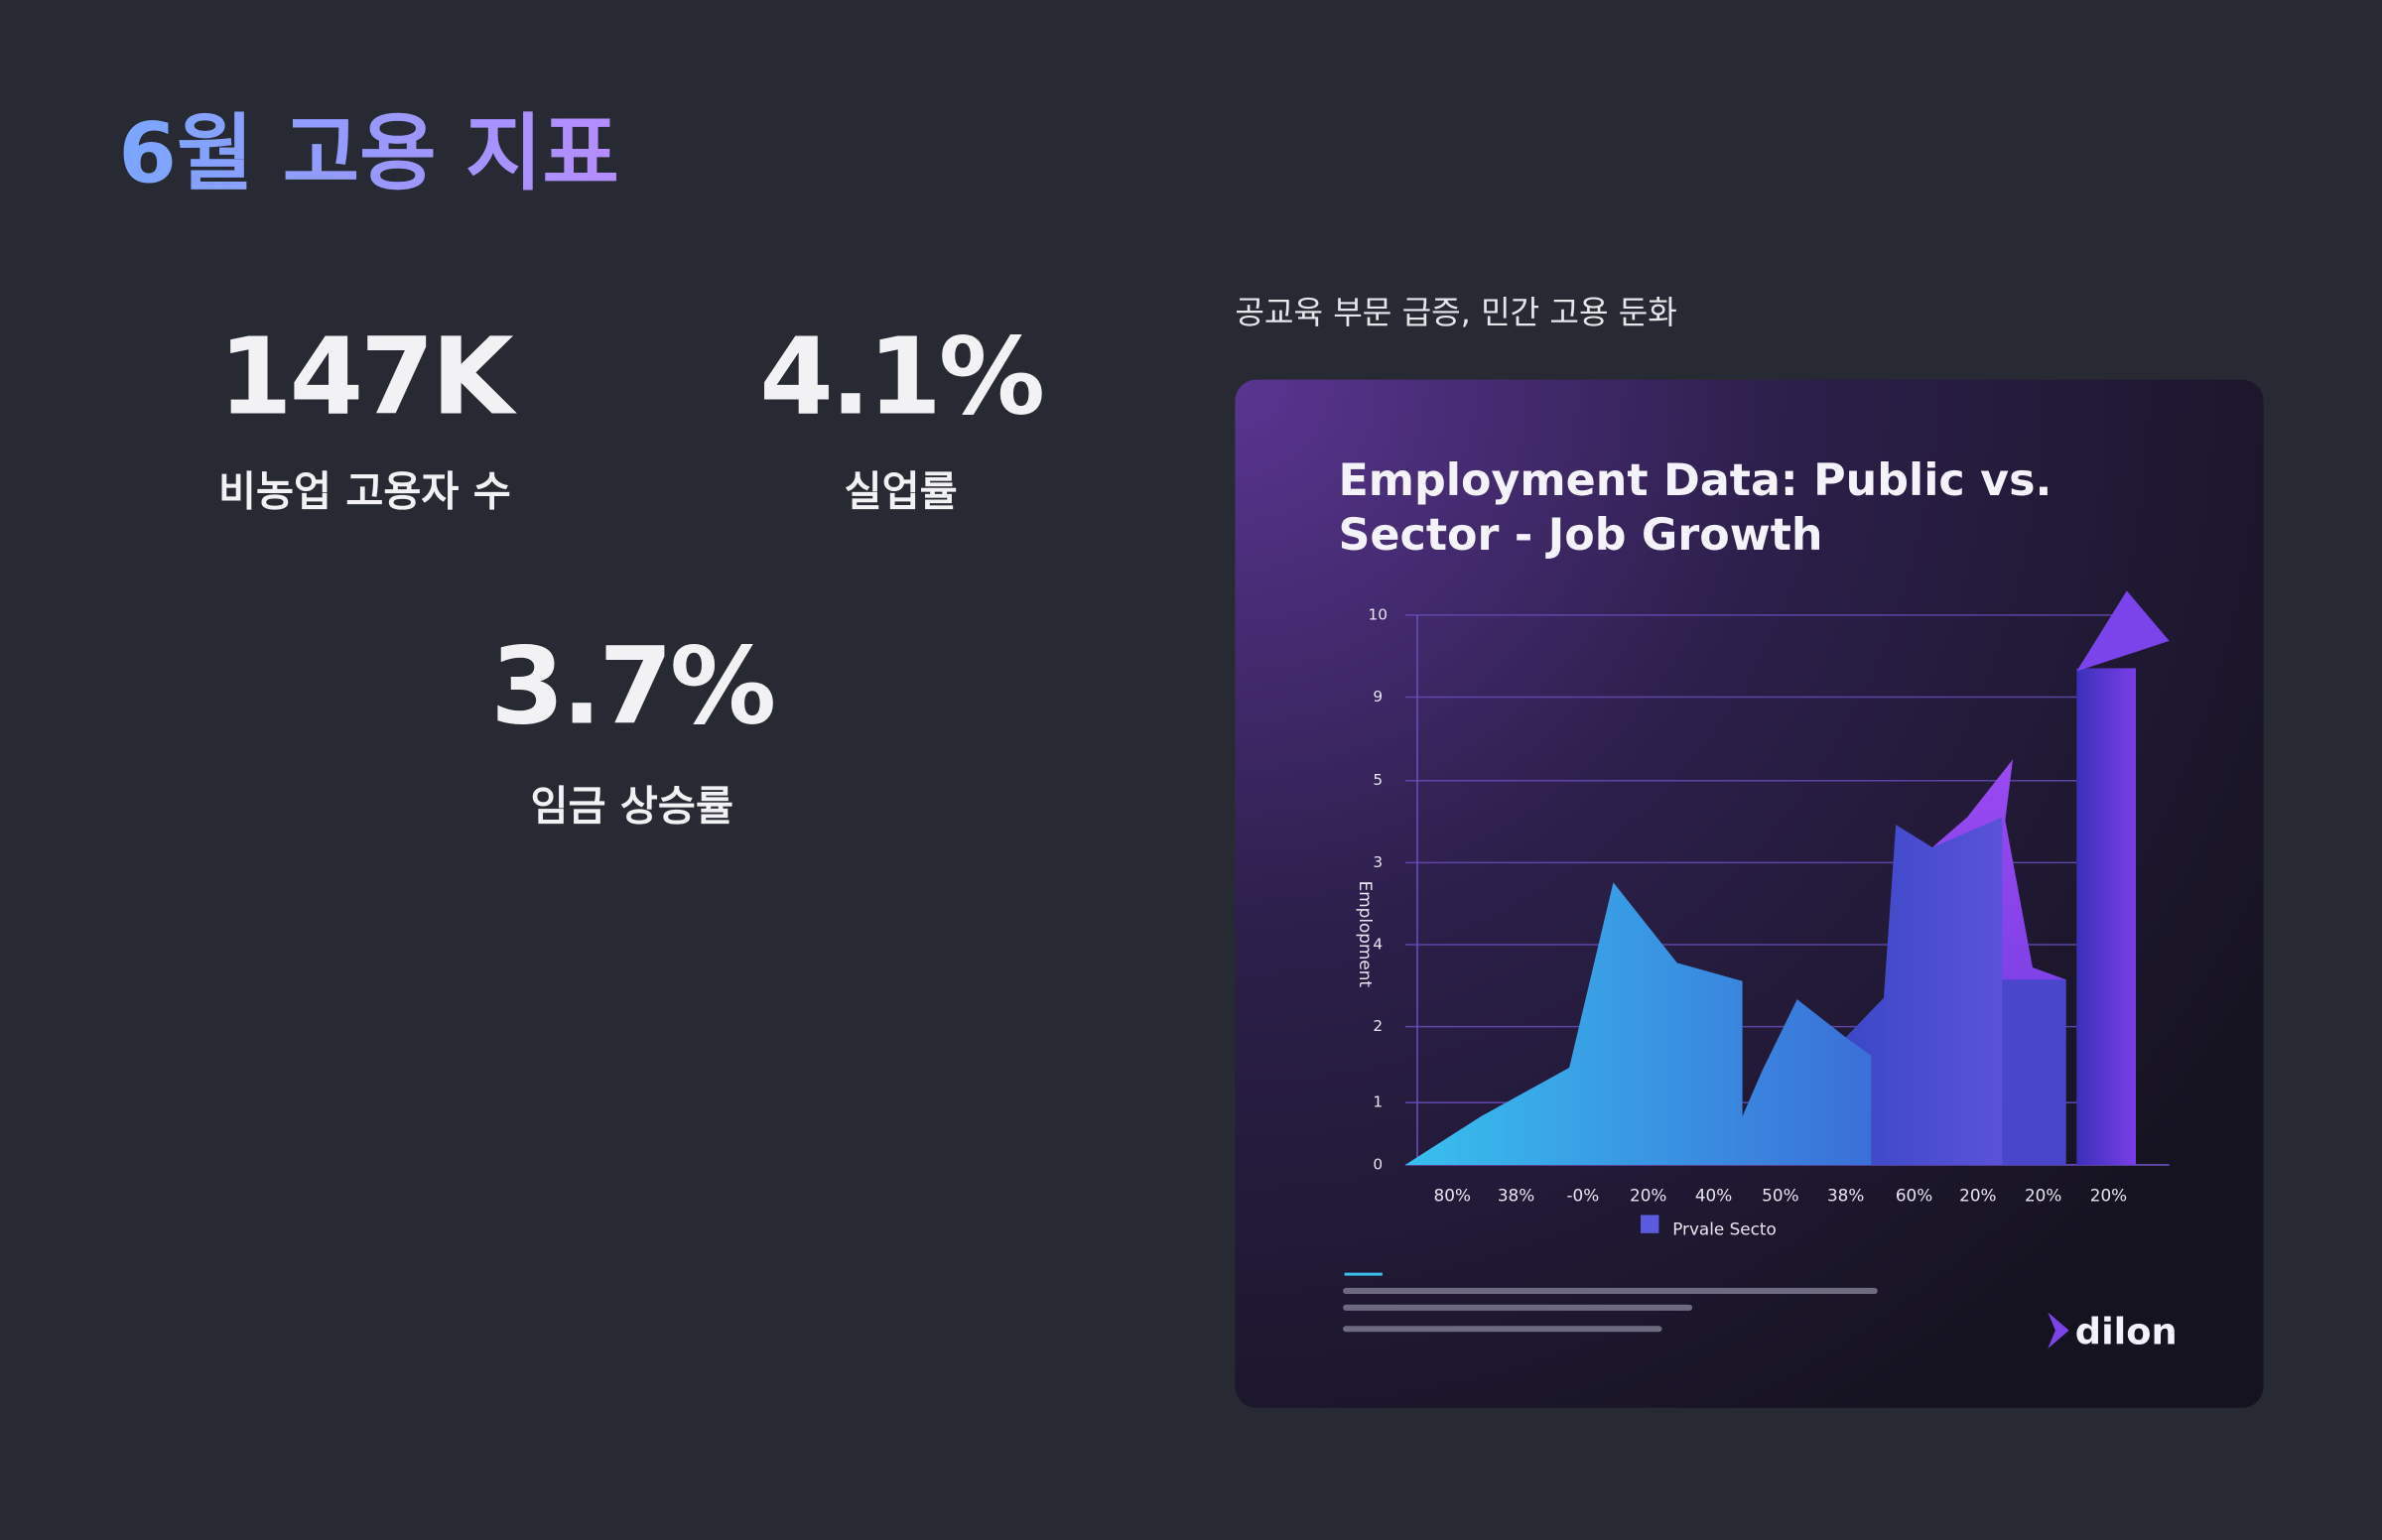 This screenshot has width=2382, height=1540. I want to click on kpi-value: 4.1%, so click(901, 377).